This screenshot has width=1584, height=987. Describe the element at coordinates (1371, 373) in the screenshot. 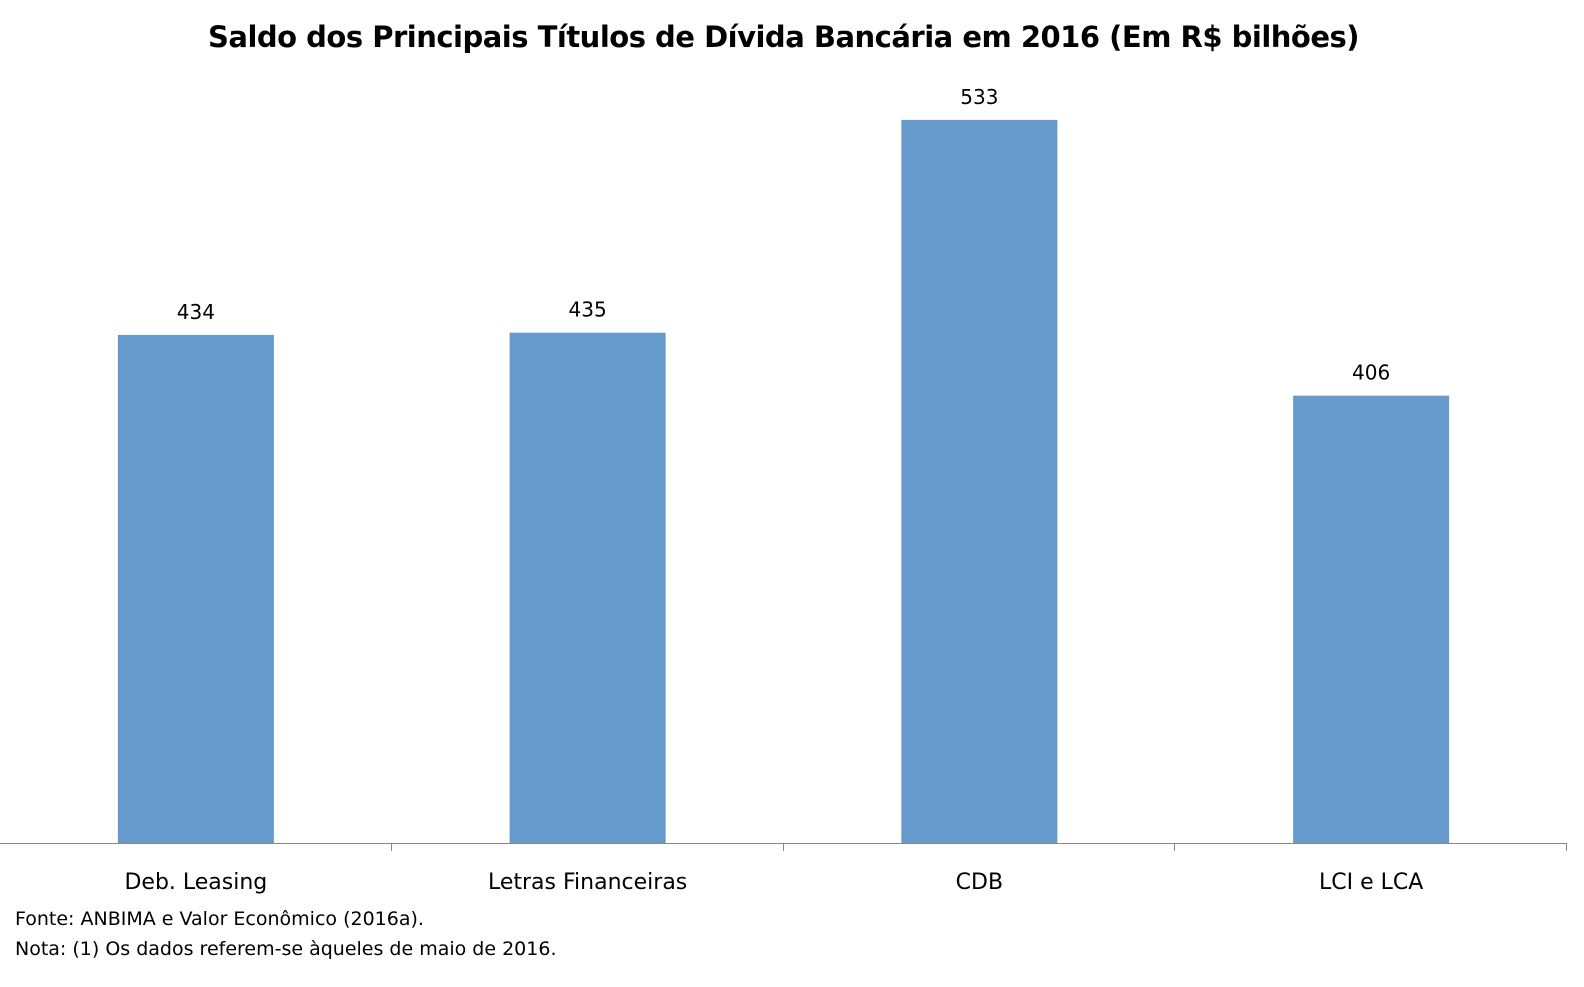

I see `data-label: 406` at that location.